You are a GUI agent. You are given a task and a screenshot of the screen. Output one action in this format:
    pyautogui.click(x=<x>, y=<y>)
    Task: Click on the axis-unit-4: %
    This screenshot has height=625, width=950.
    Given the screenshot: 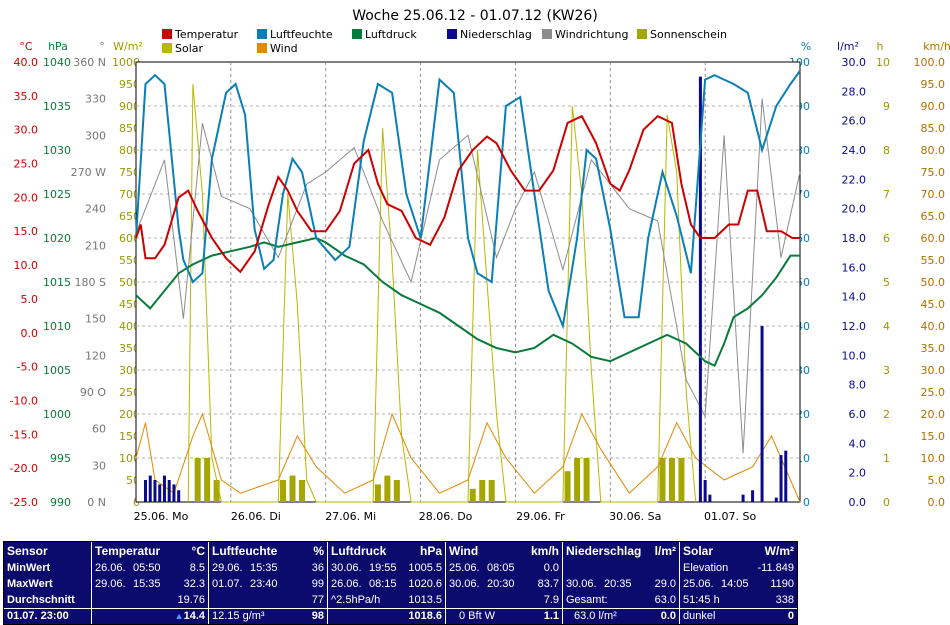 What is the action you would take?
    pyautogui.click(x=806, y=46)
    